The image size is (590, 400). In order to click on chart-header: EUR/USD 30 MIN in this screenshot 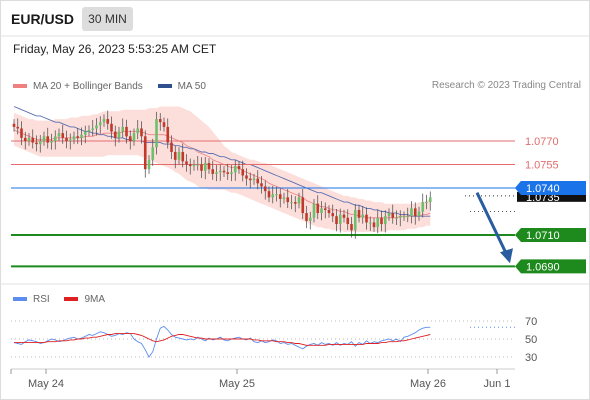, I will do `click(295, 18)`.